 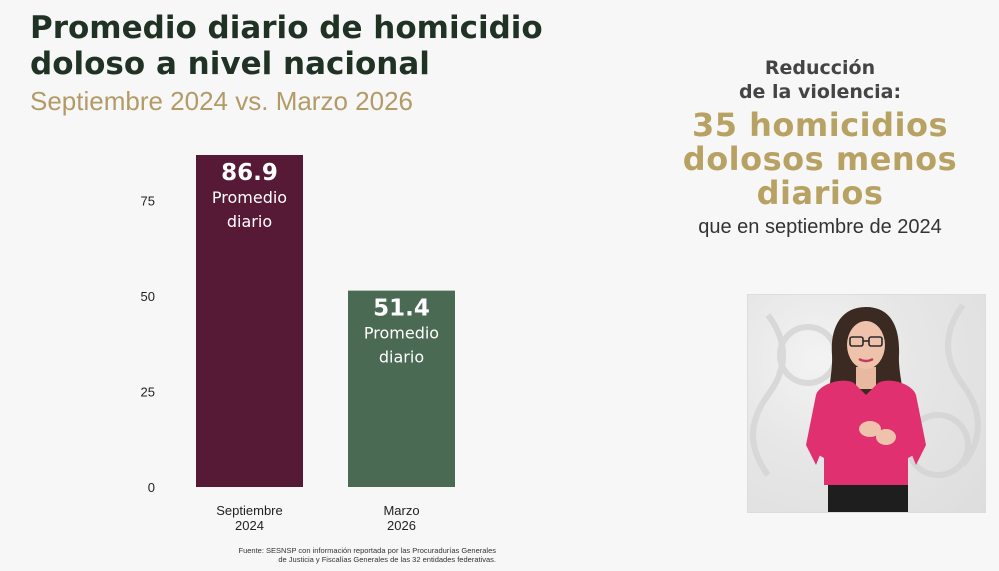 What do you see at coordinates (820, 193) in the screenshot?
I see `highlight-big-3: diarios` at bounding box center [820, 193].